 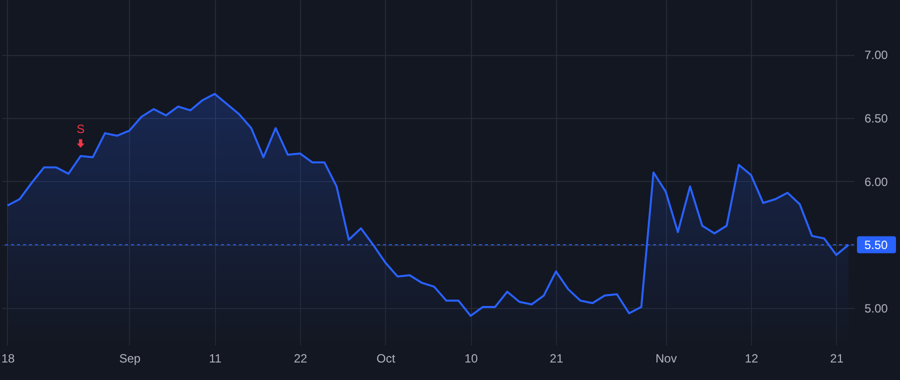 I want to click on ref-line-label: 5.50, so click(x=876, y=245).